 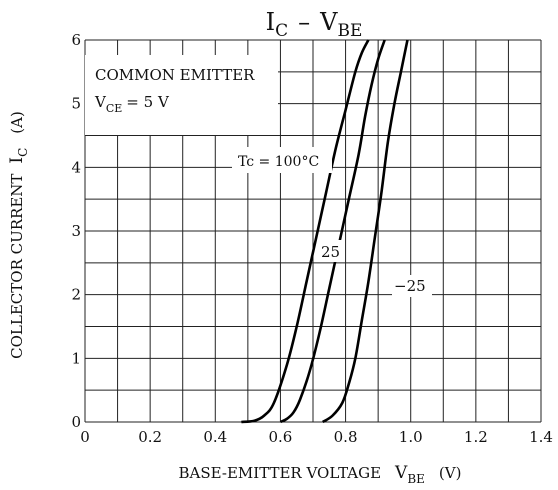 I want to click on series-25-label-bg, so click(x=331, y=251).